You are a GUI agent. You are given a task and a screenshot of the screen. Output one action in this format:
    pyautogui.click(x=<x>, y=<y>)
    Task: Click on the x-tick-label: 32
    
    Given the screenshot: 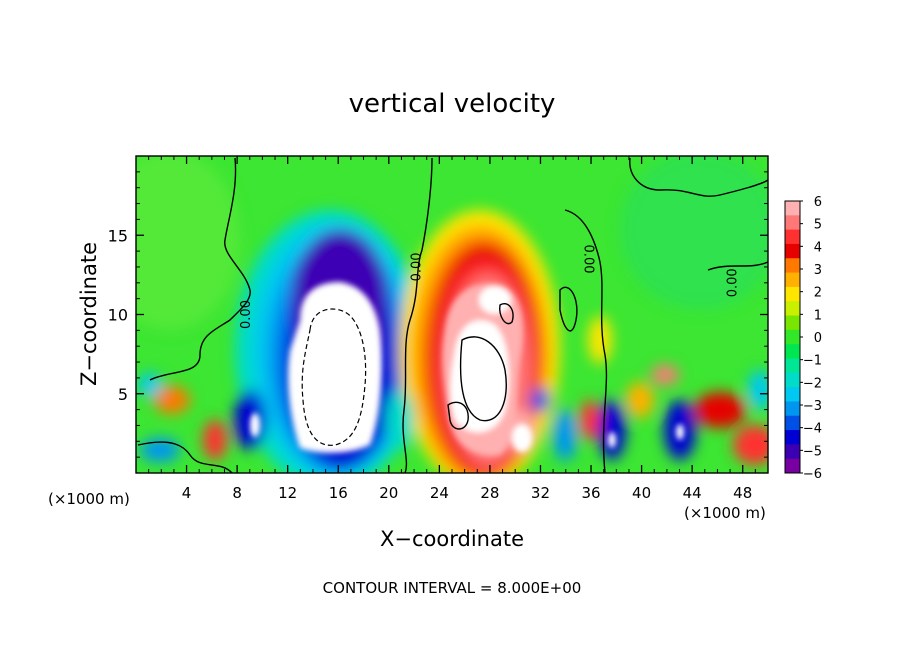 What is the action you would take?
    pyautogui.click(x=540, y=493)
    